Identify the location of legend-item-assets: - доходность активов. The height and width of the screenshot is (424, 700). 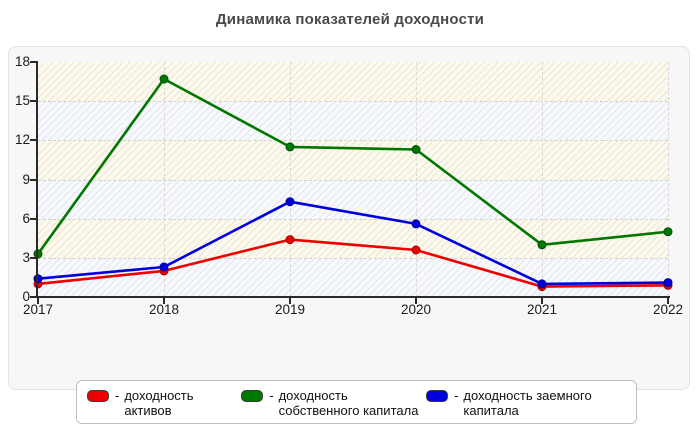
(164, 403).